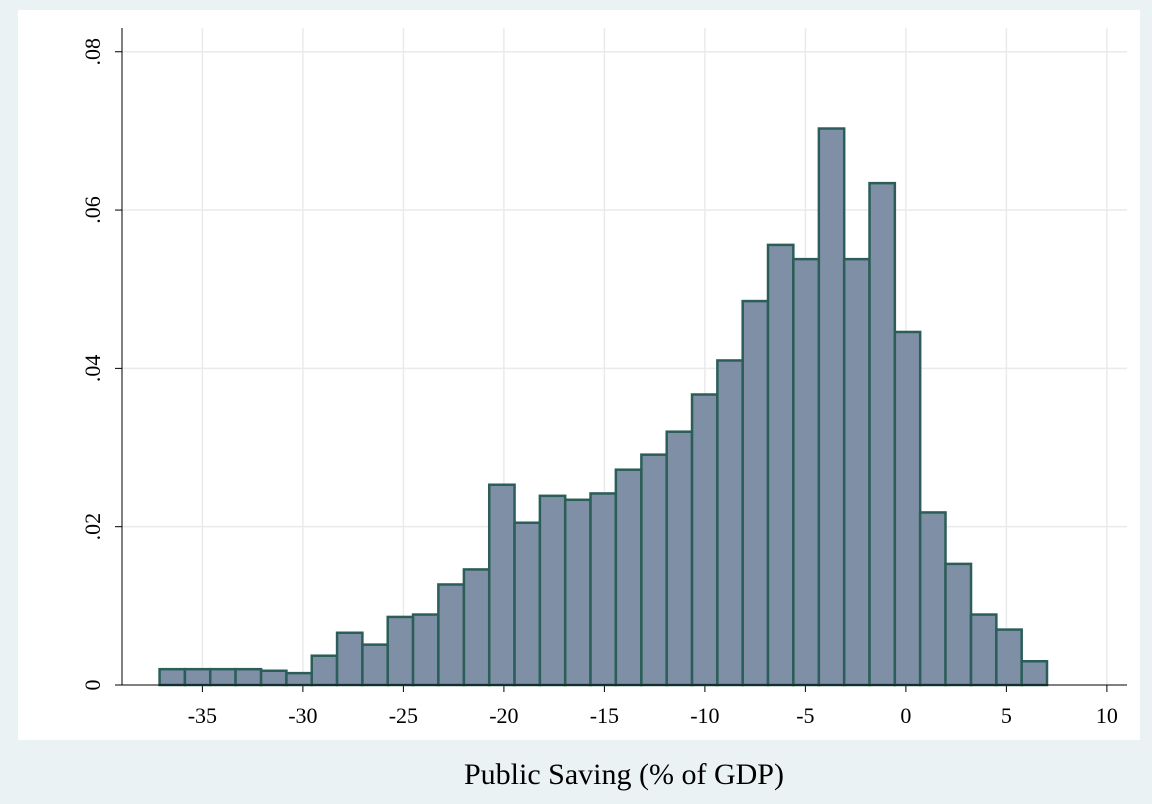 This screenshot has height=804, width=1152. I want to click on x-tick-label: -5, so click(805, 715).